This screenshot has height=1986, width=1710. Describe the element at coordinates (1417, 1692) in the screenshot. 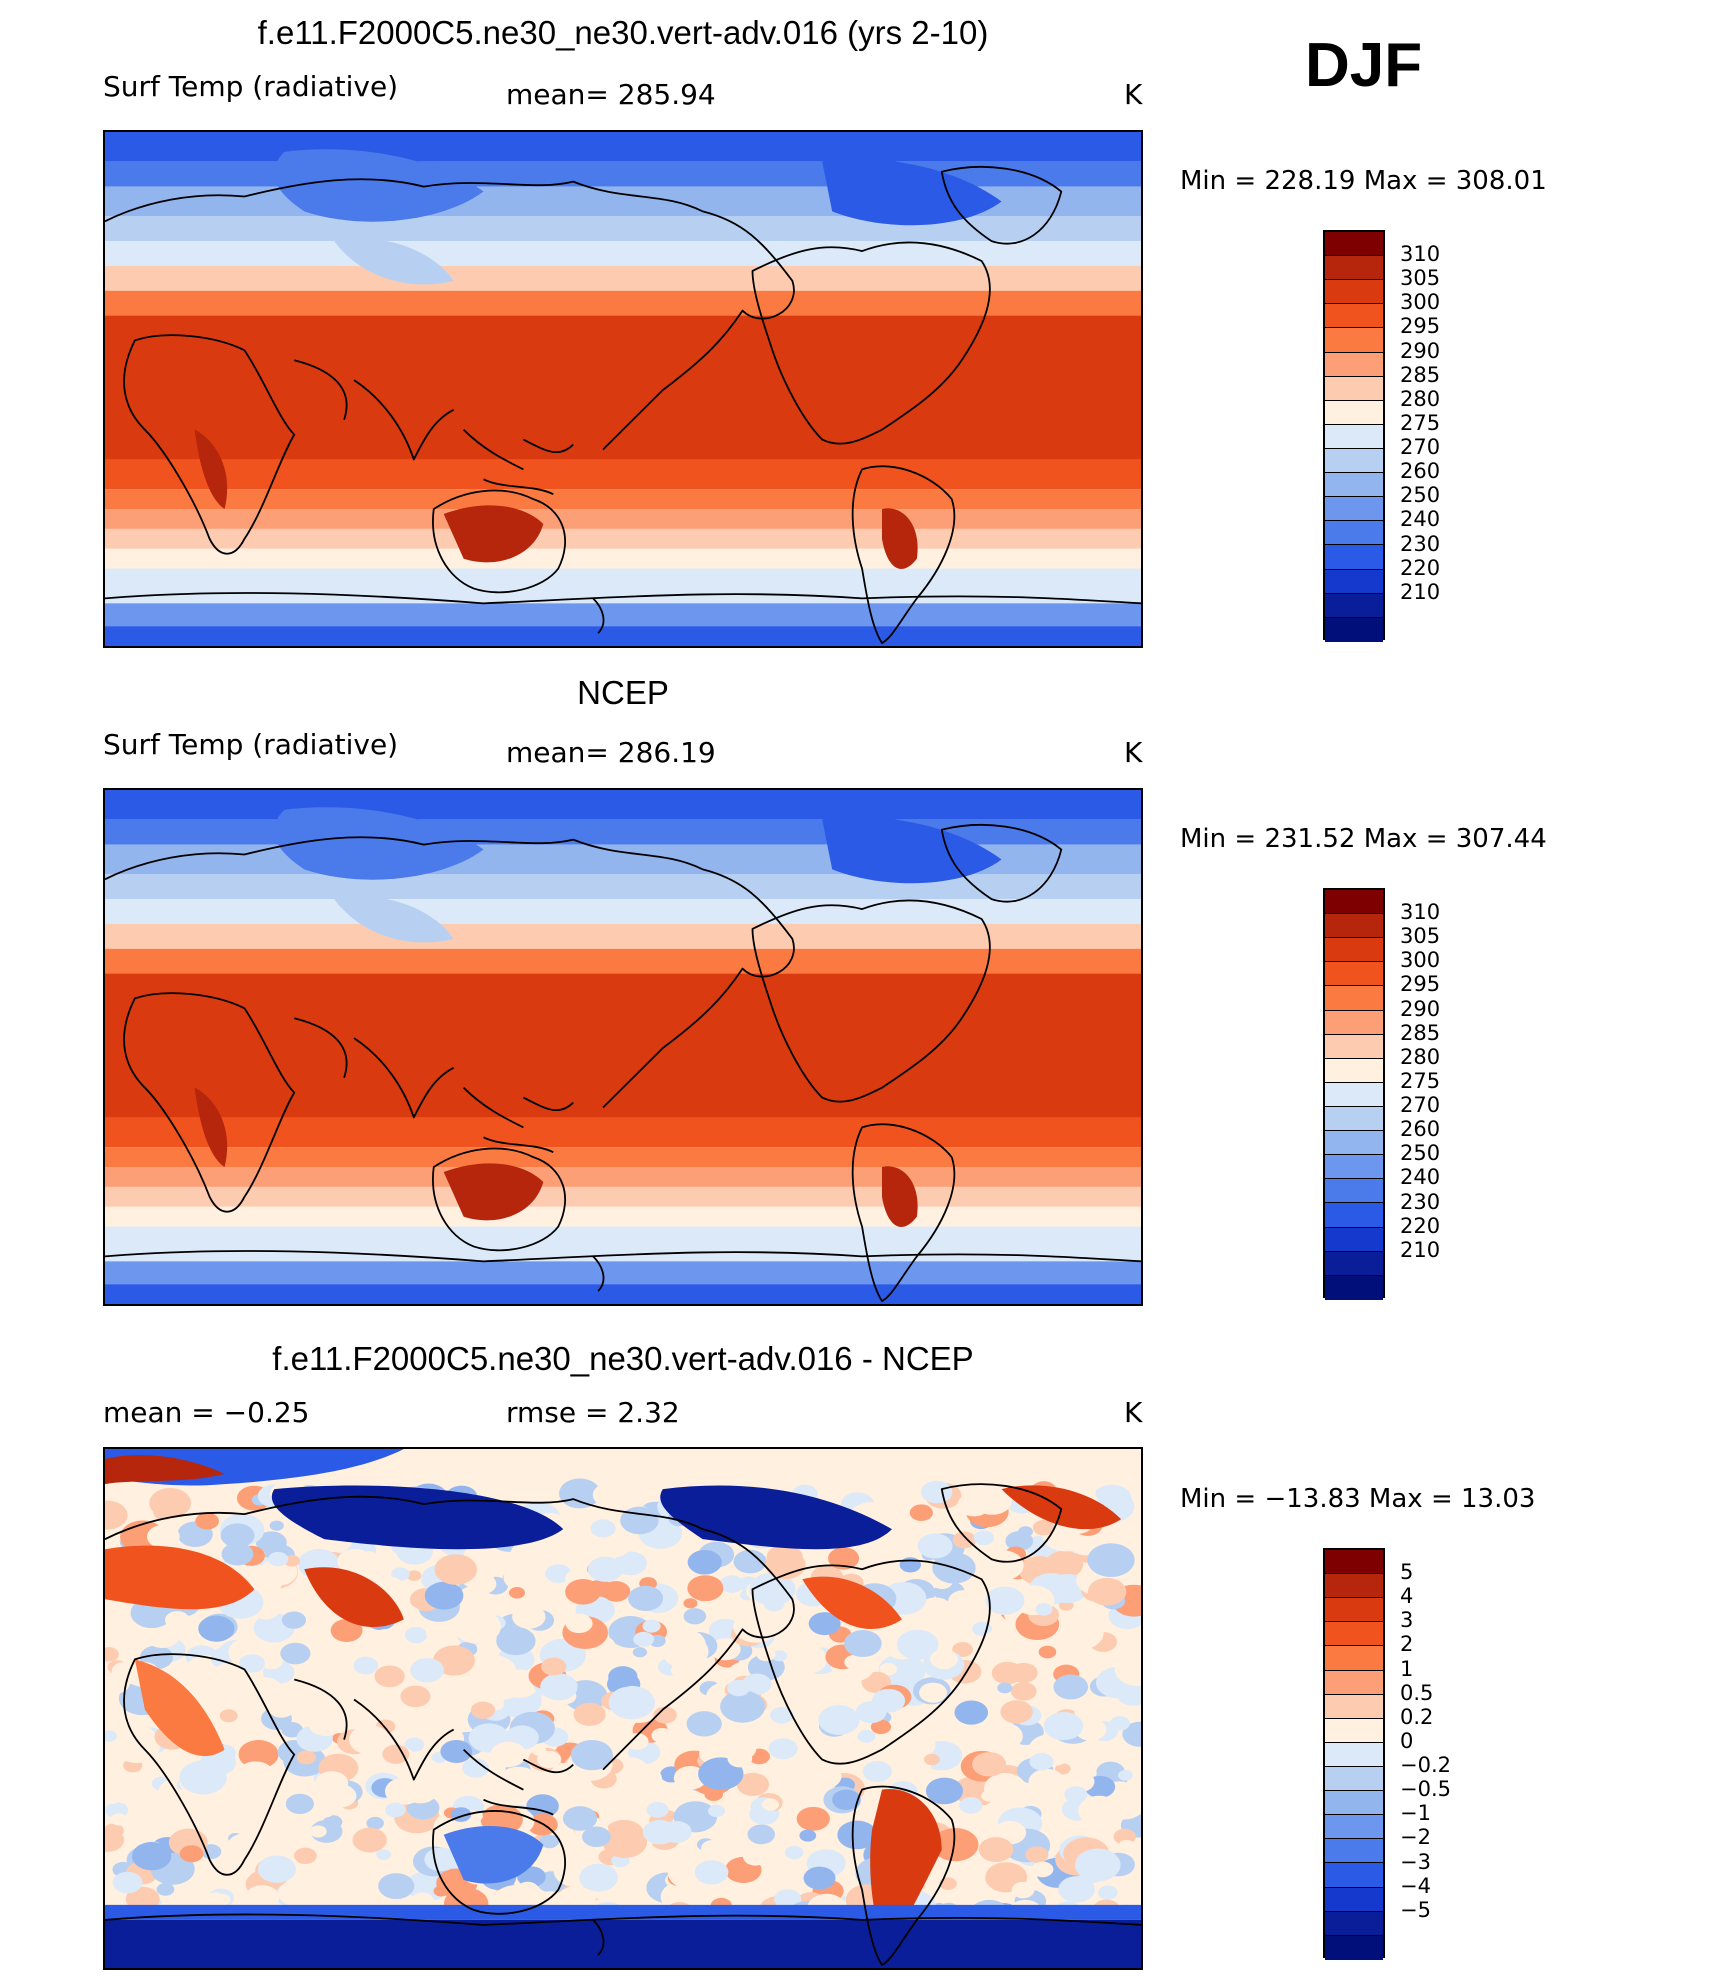

I see `colorbar-label: 0.5` at that location.